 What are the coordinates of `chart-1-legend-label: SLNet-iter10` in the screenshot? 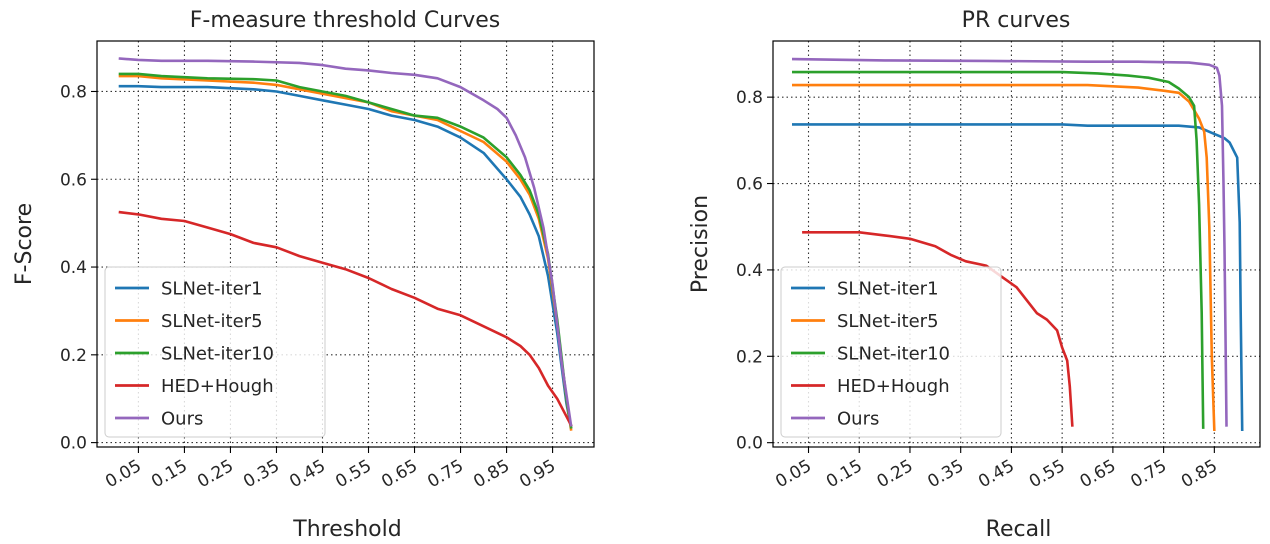 It's located at (217, 354).